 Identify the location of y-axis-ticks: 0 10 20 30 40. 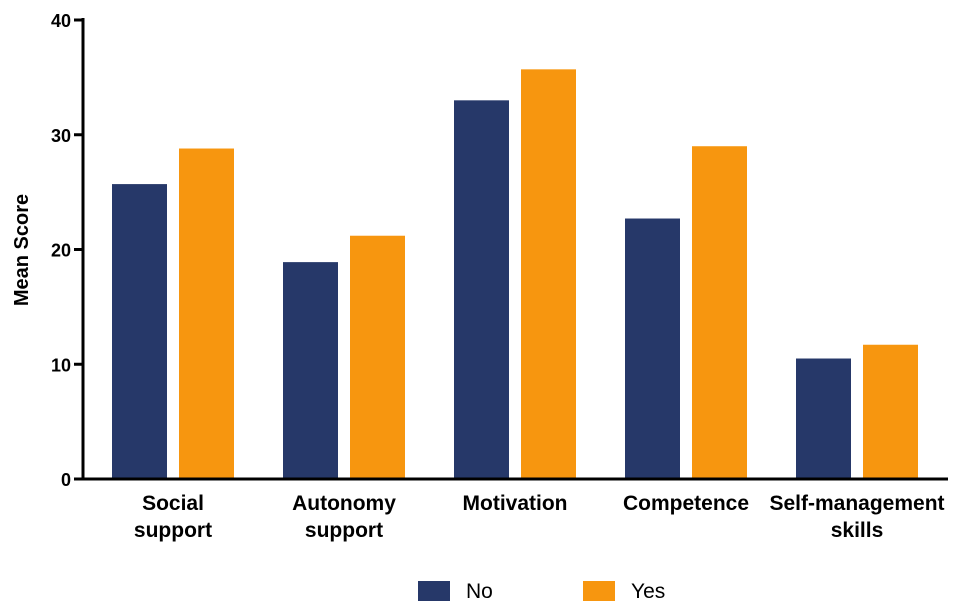
(67, 250).